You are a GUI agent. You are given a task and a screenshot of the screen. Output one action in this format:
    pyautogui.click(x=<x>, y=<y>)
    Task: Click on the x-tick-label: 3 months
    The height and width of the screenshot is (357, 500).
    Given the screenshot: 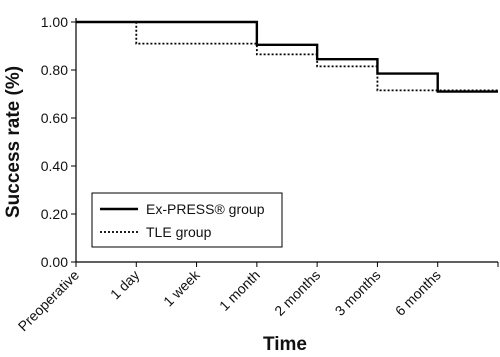 What is the action you would take?
    pyautogui.click(x=358, y=293)
    